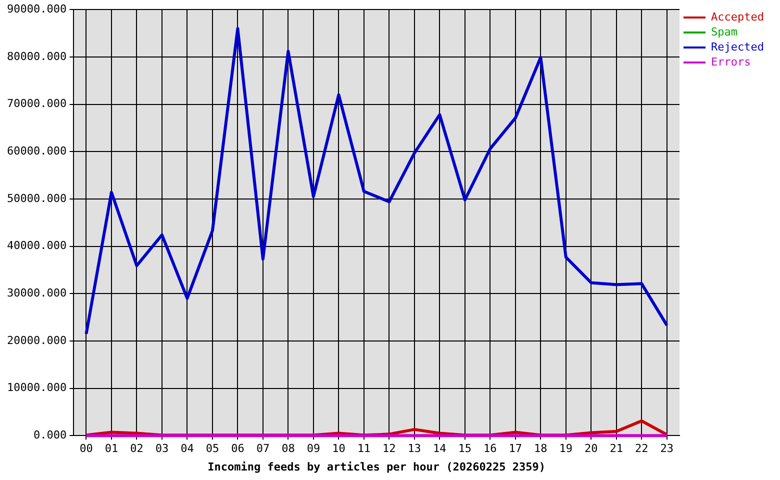  What do you see at coordinates (162, 449) in the screenshot?
I see `x-tick-label: 03` at bounding box center [162, 449].